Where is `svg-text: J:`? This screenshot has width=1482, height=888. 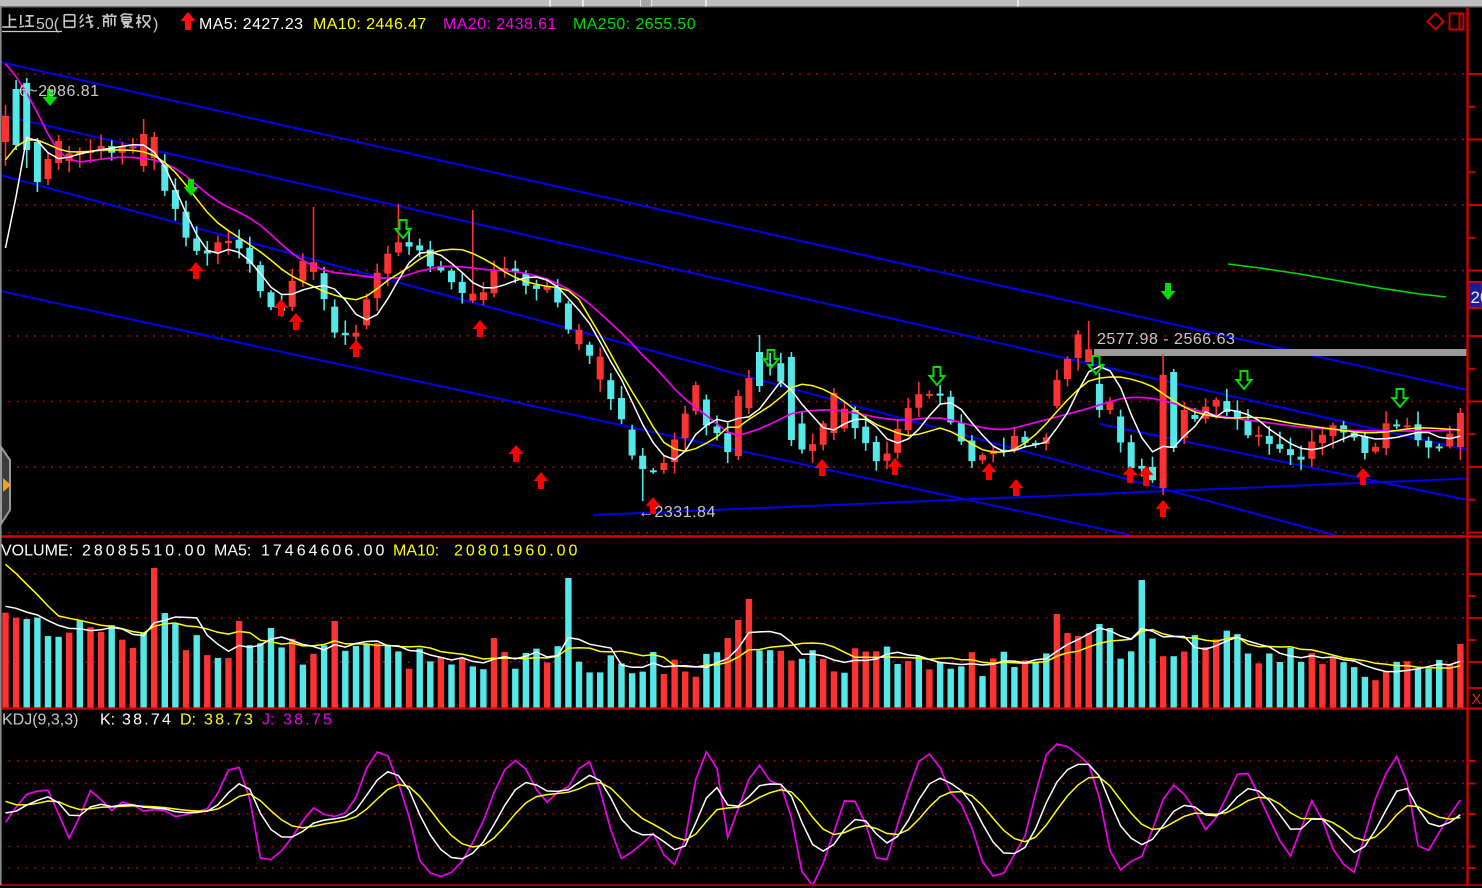
svg-text: J: is located at coordinates (268, 720).